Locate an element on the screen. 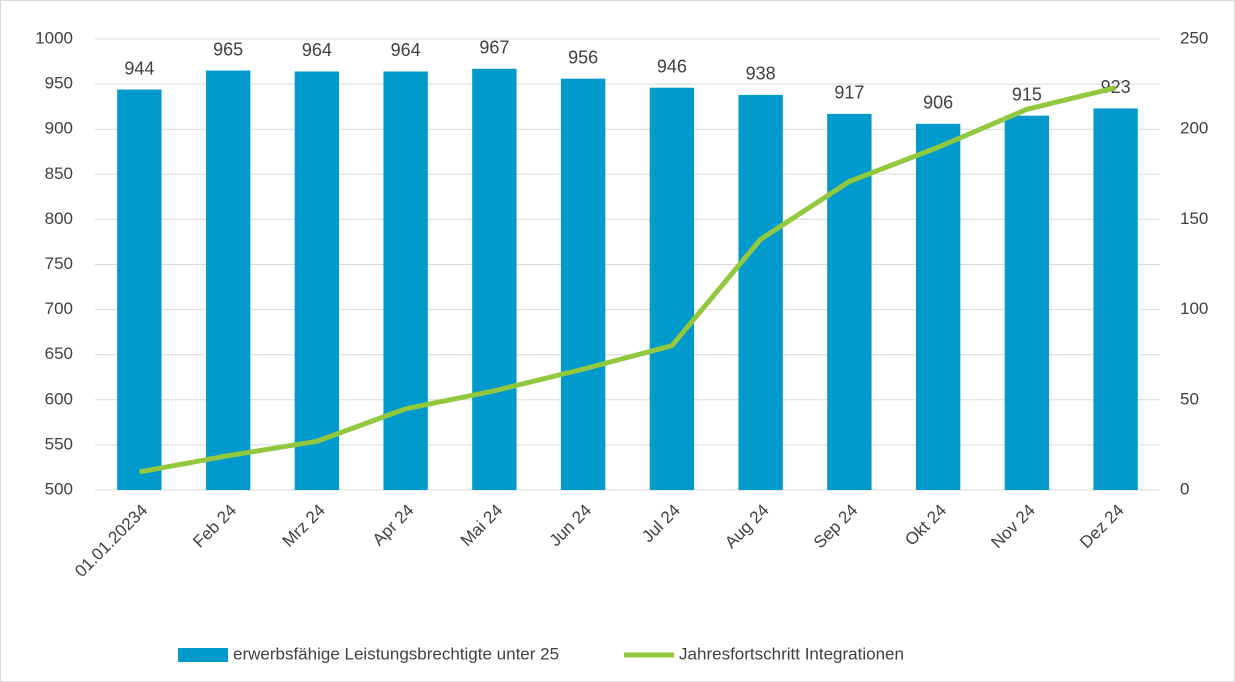 The width and height of the screenshot is (1235, 682). y-tick-label: 850 is located at coordinates (59, 173).